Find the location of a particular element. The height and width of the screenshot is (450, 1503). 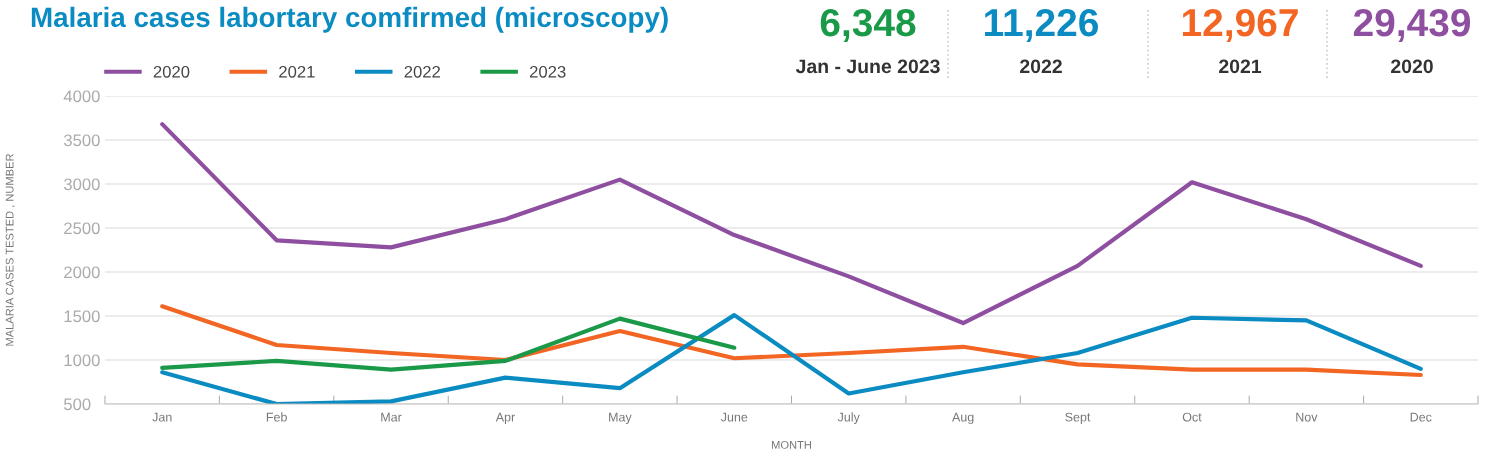

chart-title: Malaria cases labortary comfirmed (microscopy) is located at coordinates (349, 19).